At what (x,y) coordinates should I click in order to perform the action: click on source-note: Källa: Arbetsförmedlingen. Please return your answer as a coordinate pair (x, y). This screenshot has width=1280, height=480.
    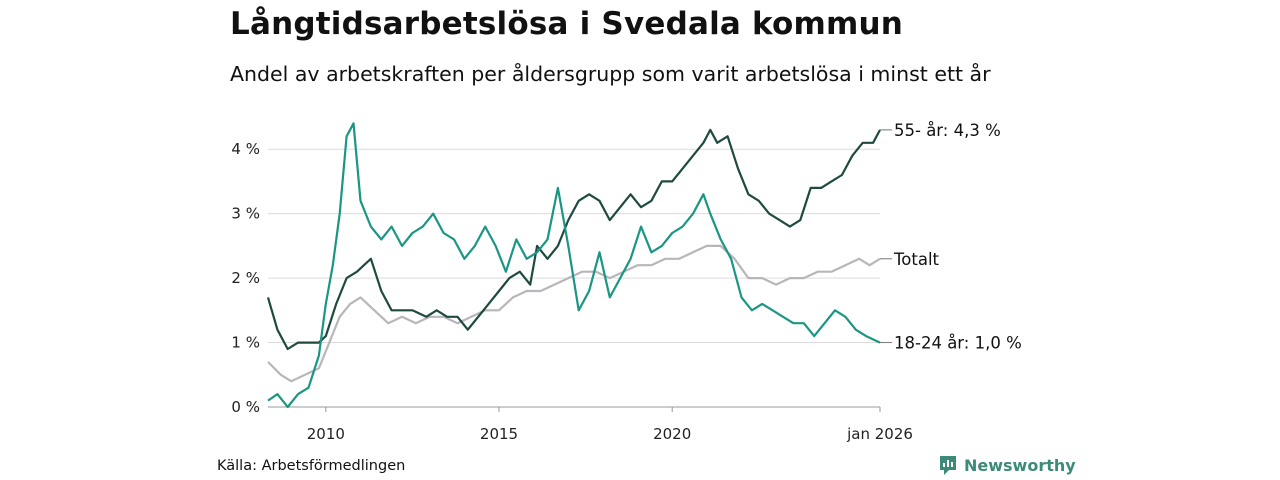
    Looking at the image, I should click on (311, 466).